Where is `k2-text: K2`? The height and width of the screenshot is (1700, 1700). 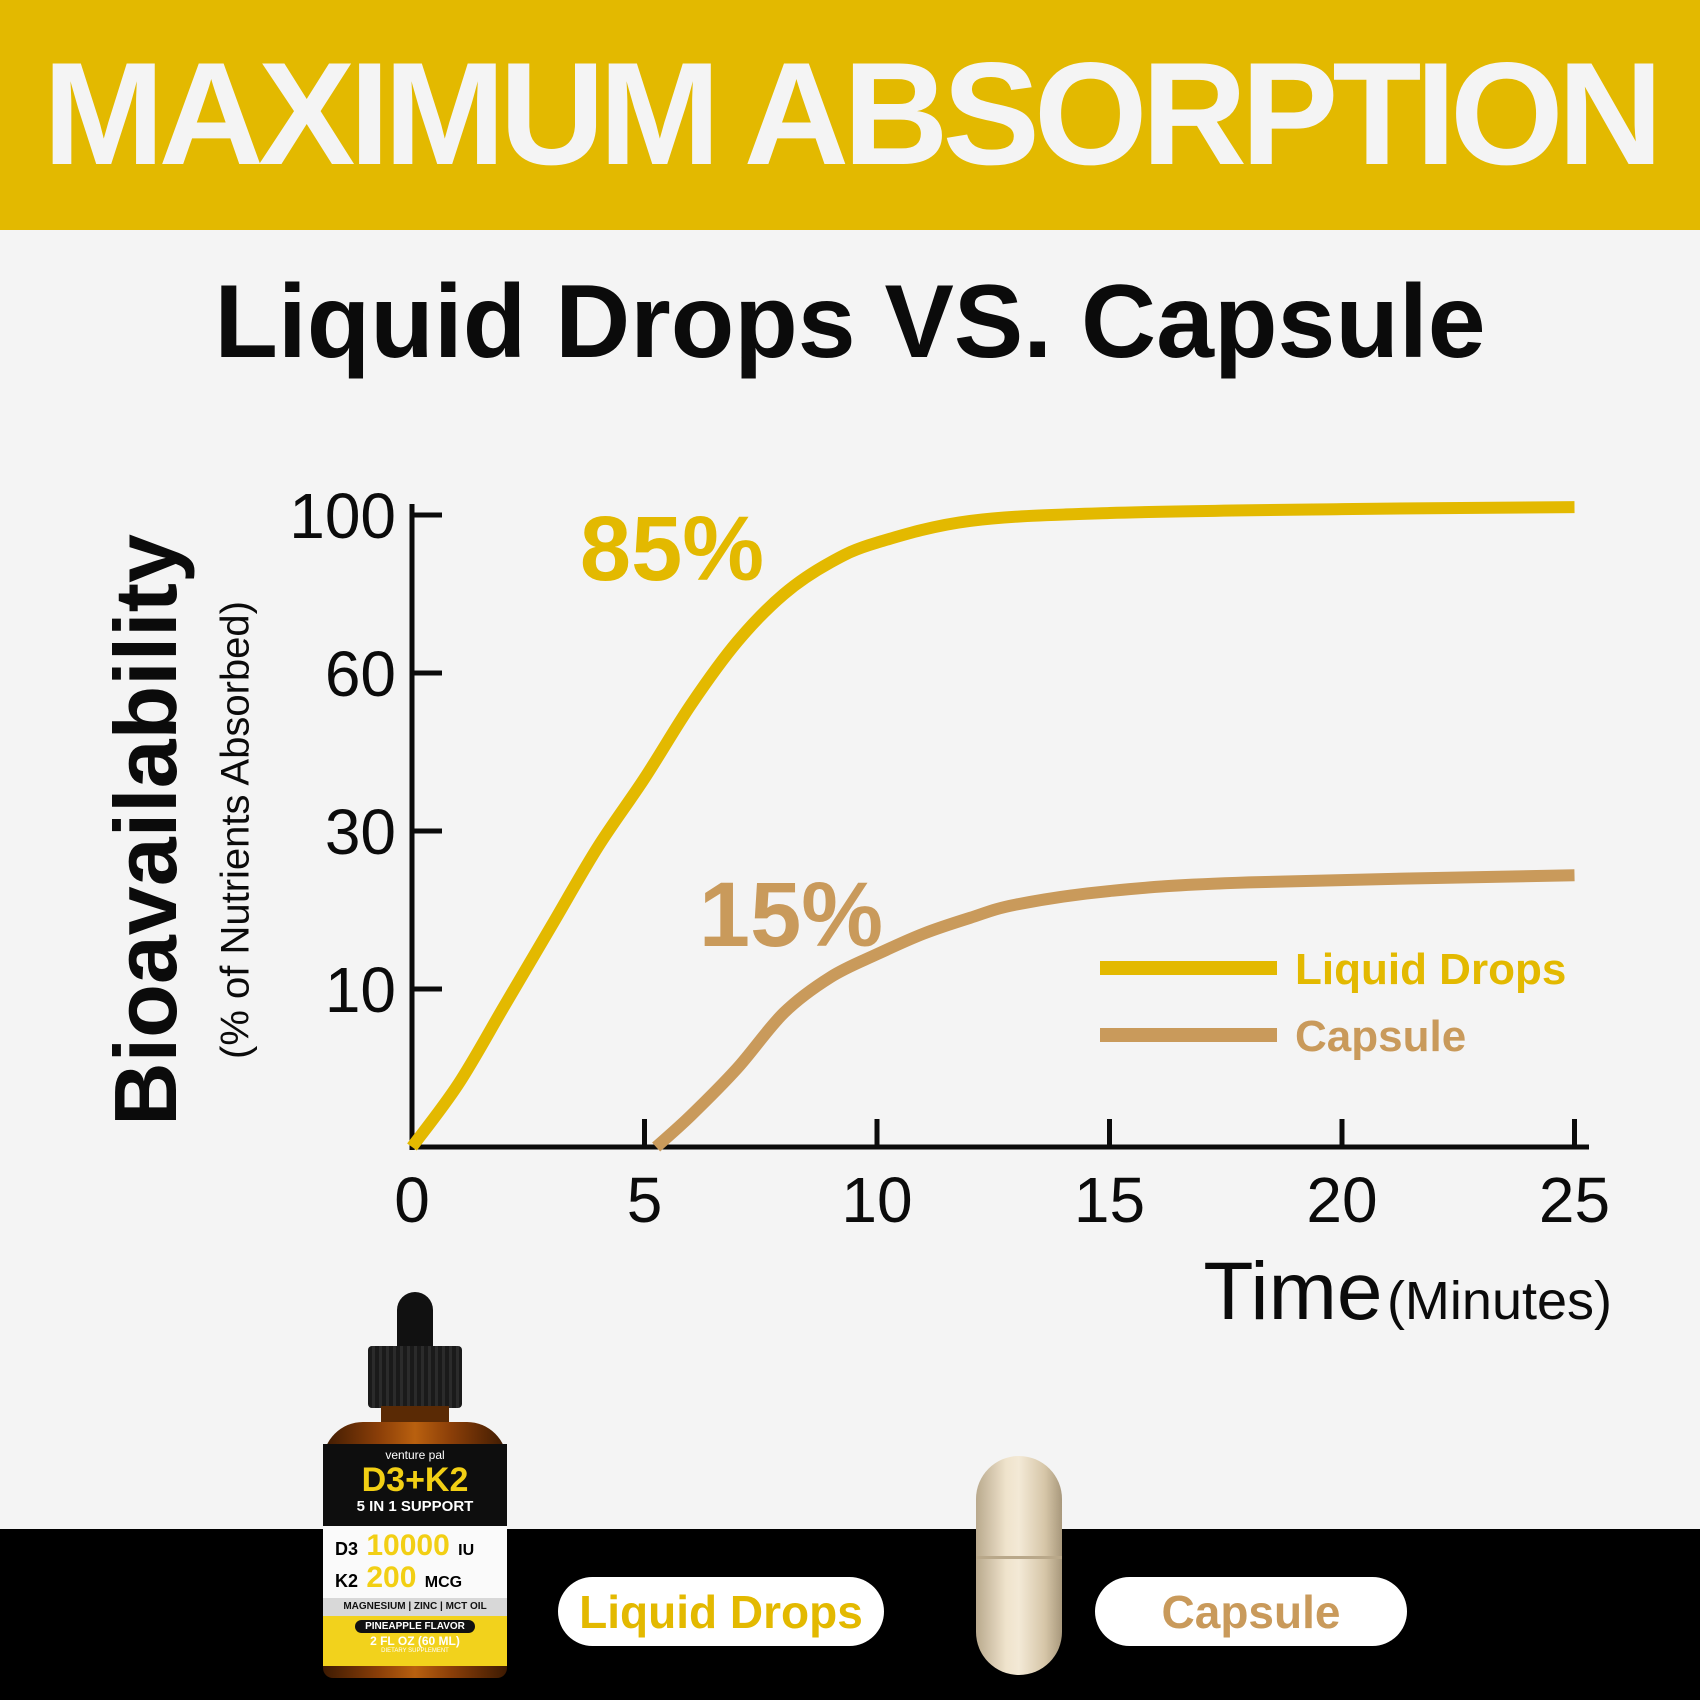
k2-text: K2 is located at coordinates (347, 1581).